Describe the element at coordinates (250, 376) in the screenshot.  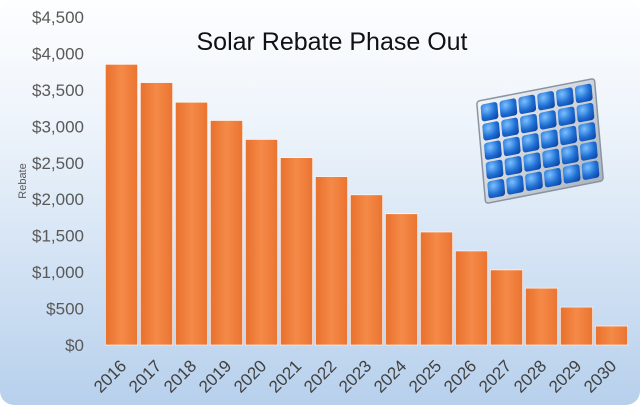
I see `x-tick-label: 2020` at that location.